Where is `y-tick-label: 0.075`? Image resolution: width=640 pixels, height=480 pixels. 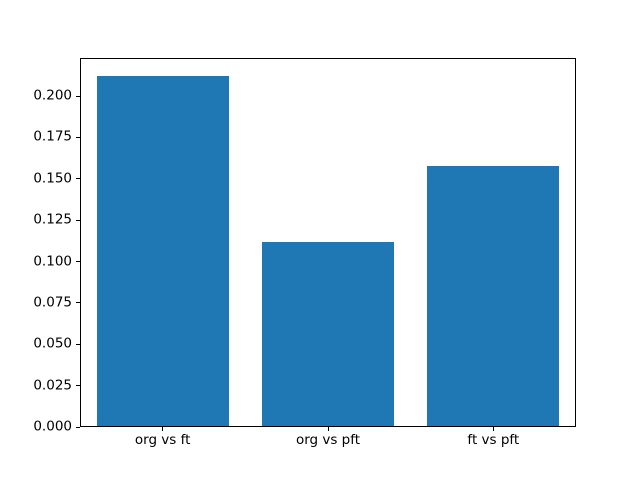 y-tick-label: 0.075 is located at coordinates (52, 302).